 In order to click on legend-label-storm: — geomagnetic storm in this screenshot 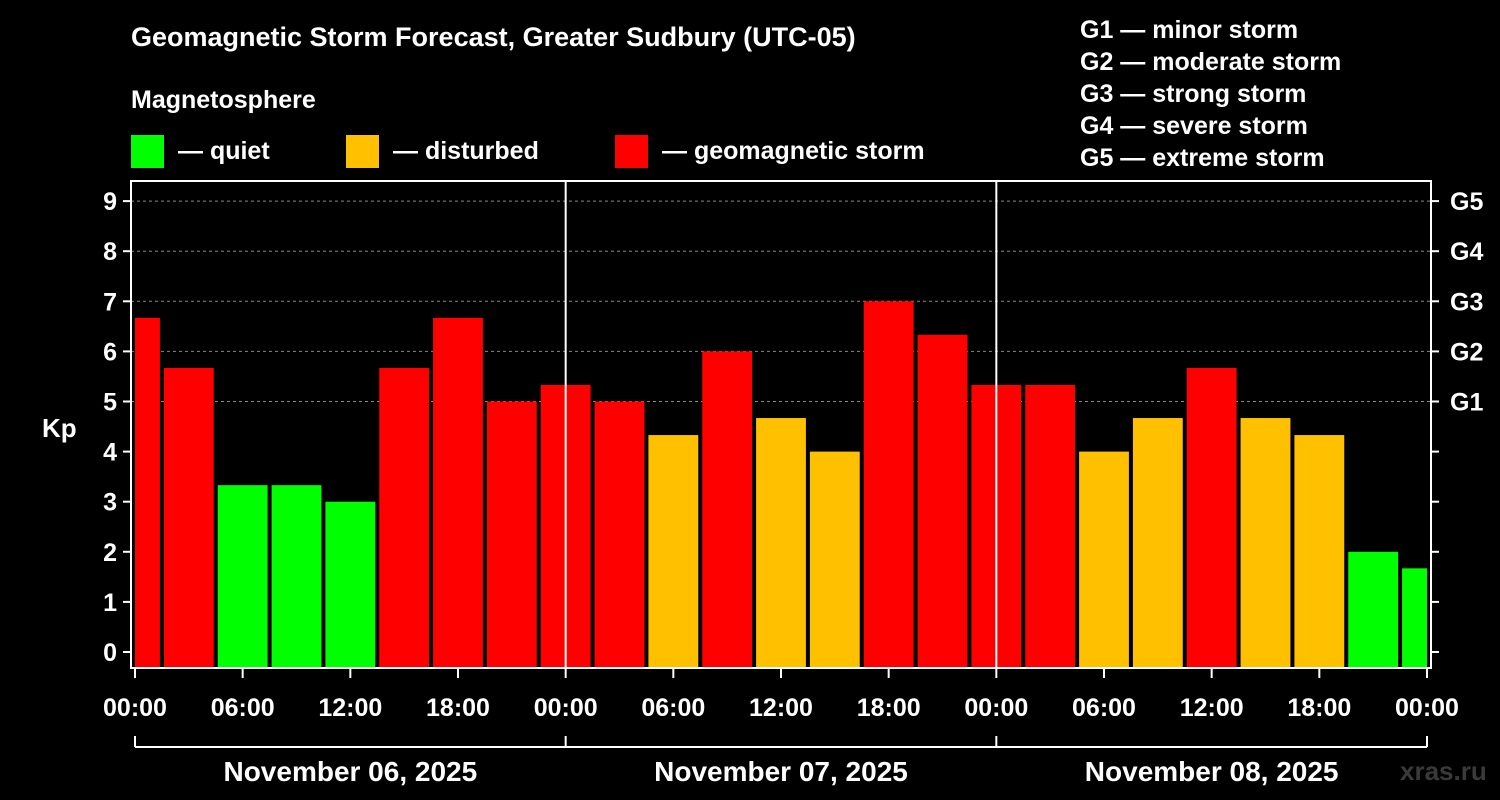, I will do `click(793, 150)`.